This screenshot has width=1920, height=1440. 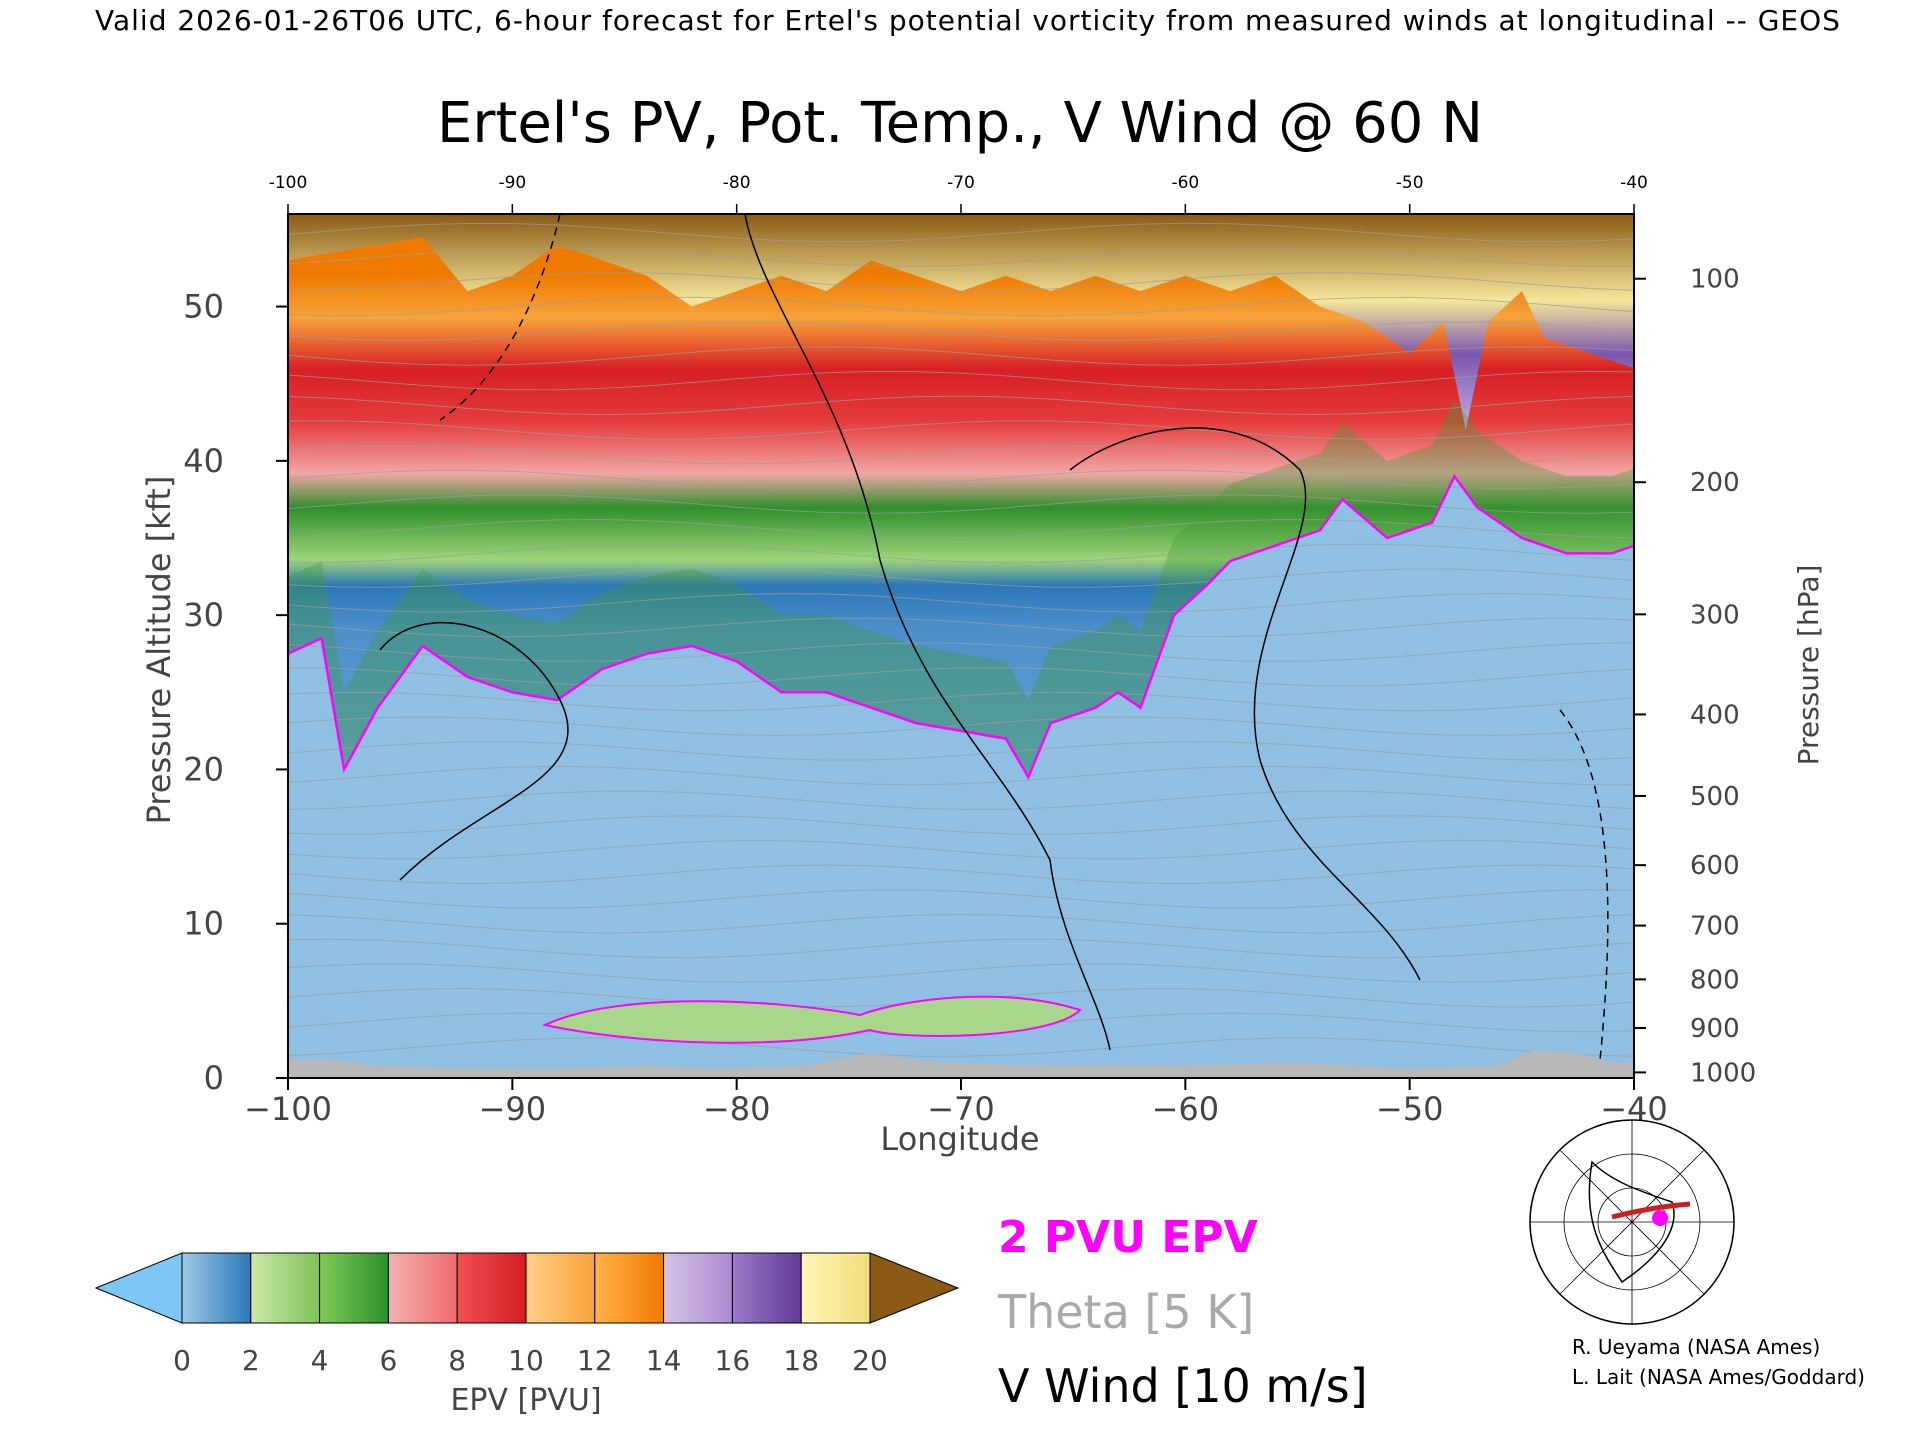 I want to click on y-axis-label: Pressure Altitude [kft], so click(x=159, y=650).